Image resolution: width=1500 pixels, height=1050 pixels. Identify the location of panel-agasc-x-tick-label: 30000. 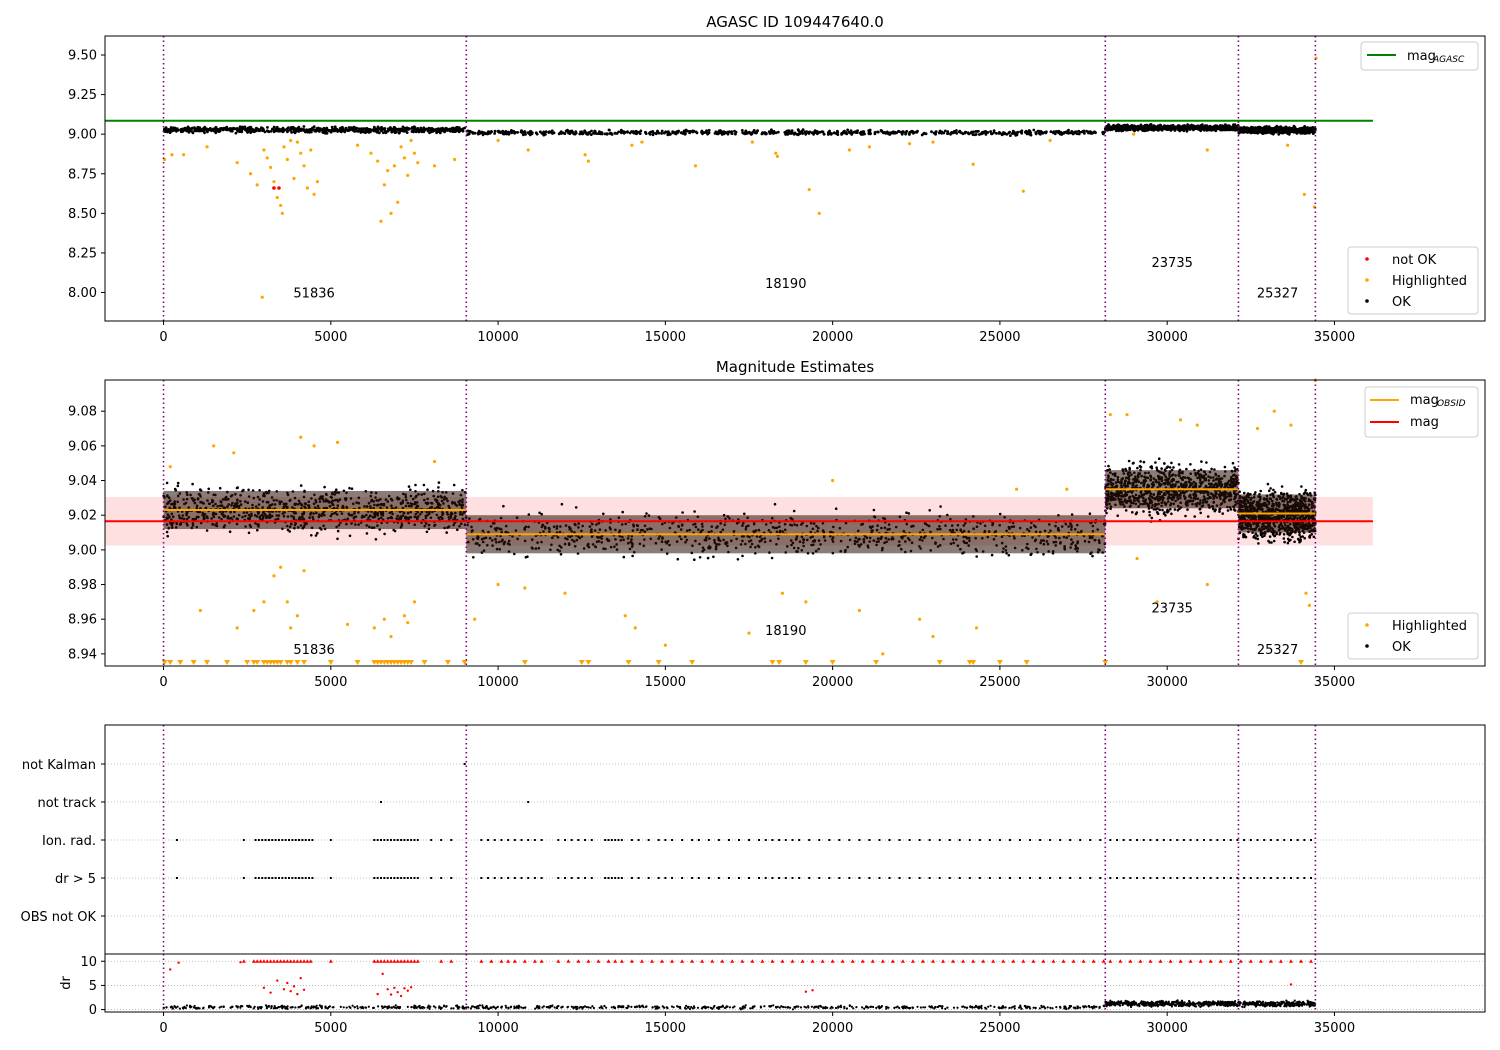
(1167, 337).